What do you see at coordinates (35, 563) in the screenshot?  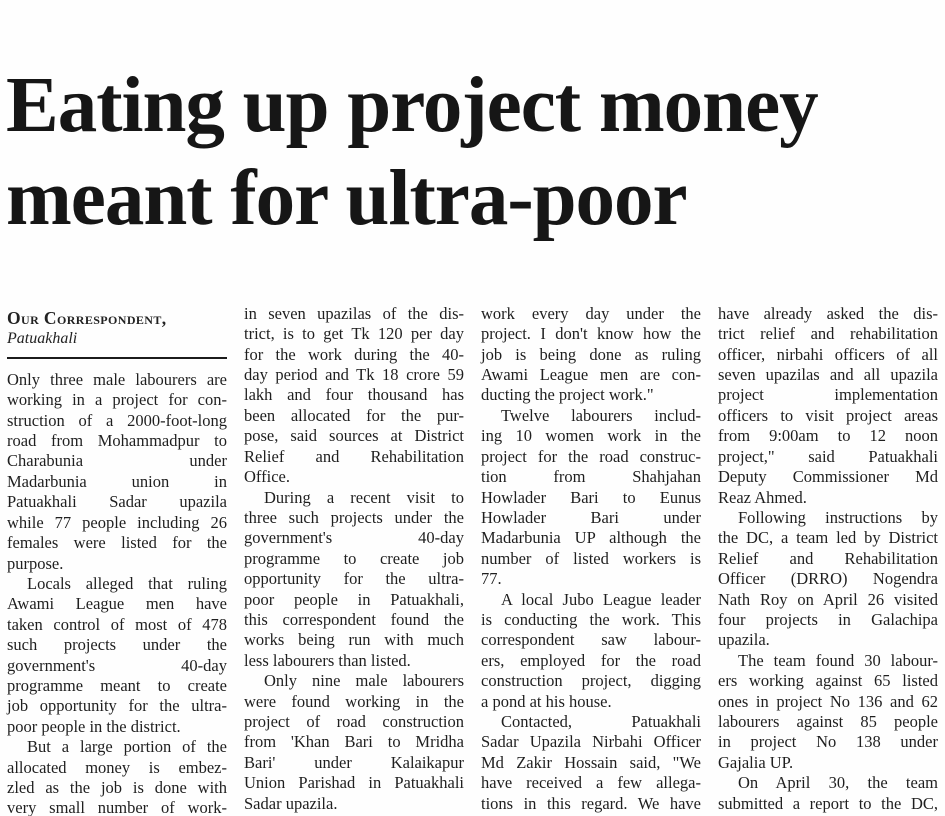 I see `text-line: purpose.` at bounding box center [35, 563].